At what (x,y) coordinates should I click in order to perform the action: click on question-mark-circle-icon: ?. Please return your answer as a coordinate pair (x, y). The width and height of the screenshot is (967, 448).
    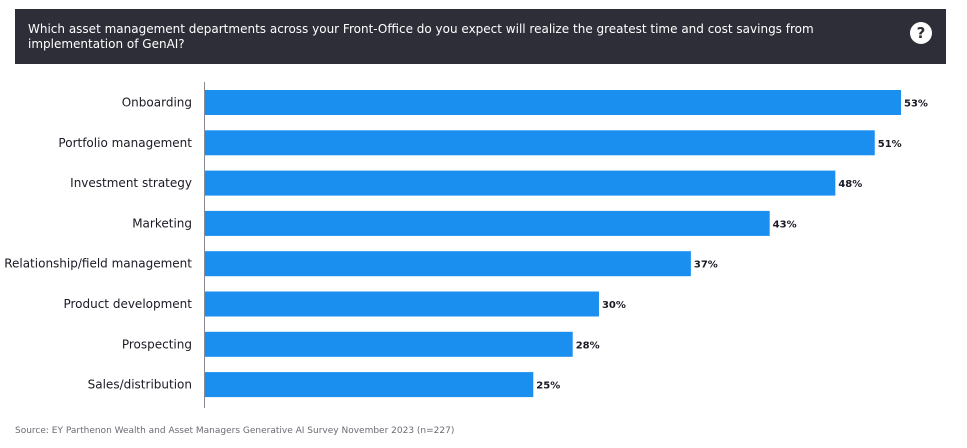
    Looking at the image, I should click on (921, 33).